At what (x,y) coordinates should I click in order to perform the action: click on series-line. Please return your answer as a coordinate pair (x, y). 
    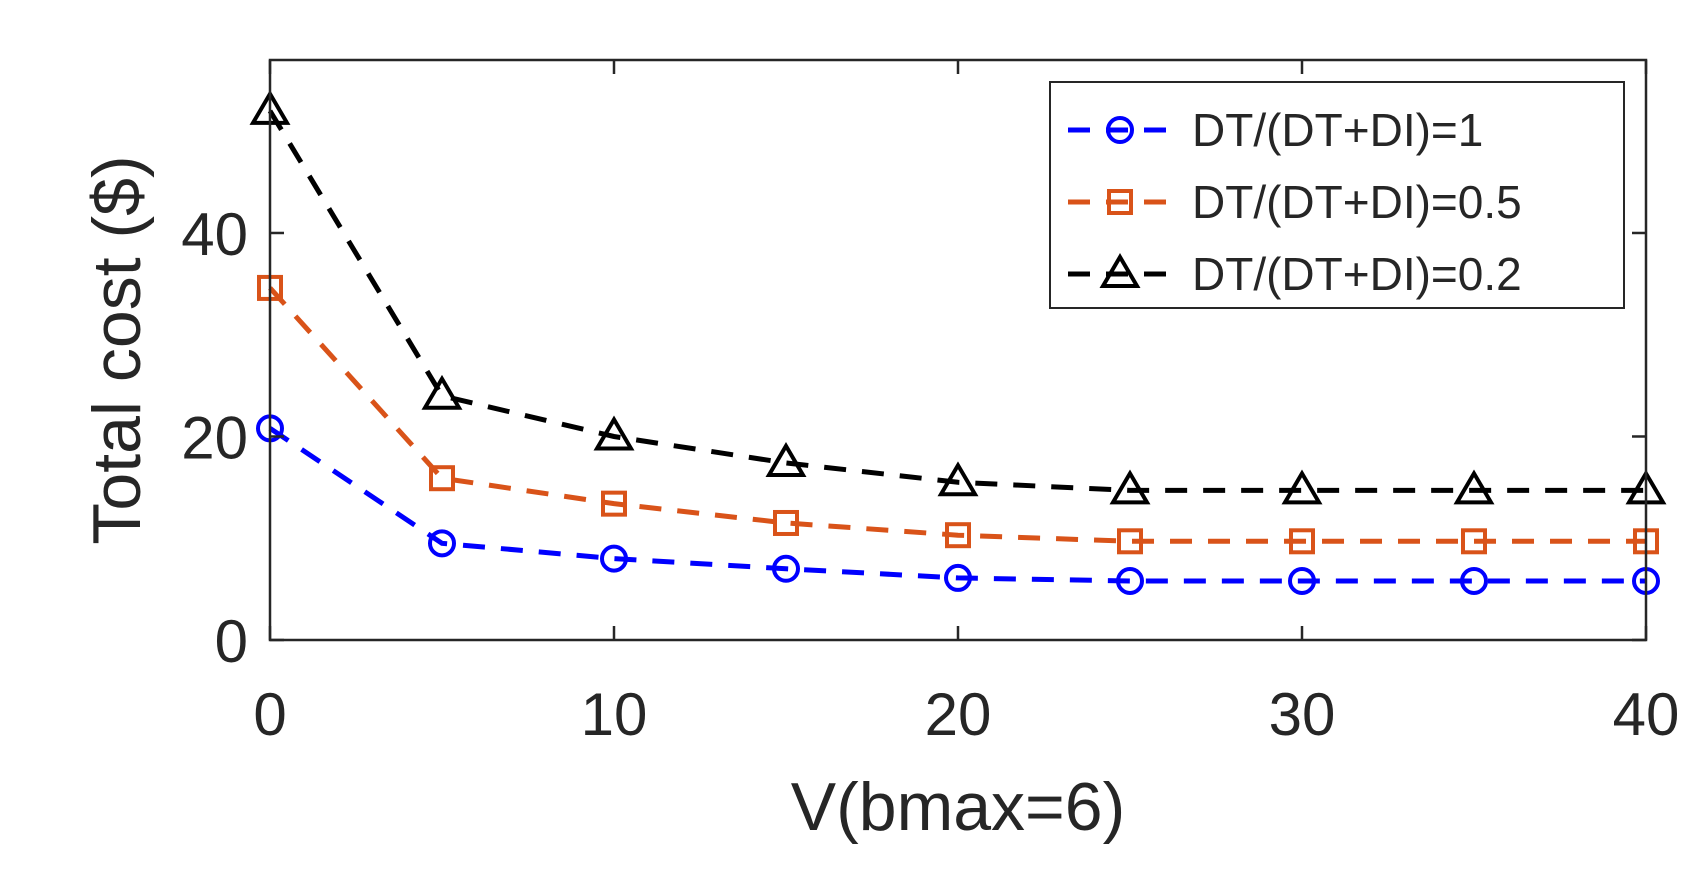
    Looking at the image, I should click on (957, 505).